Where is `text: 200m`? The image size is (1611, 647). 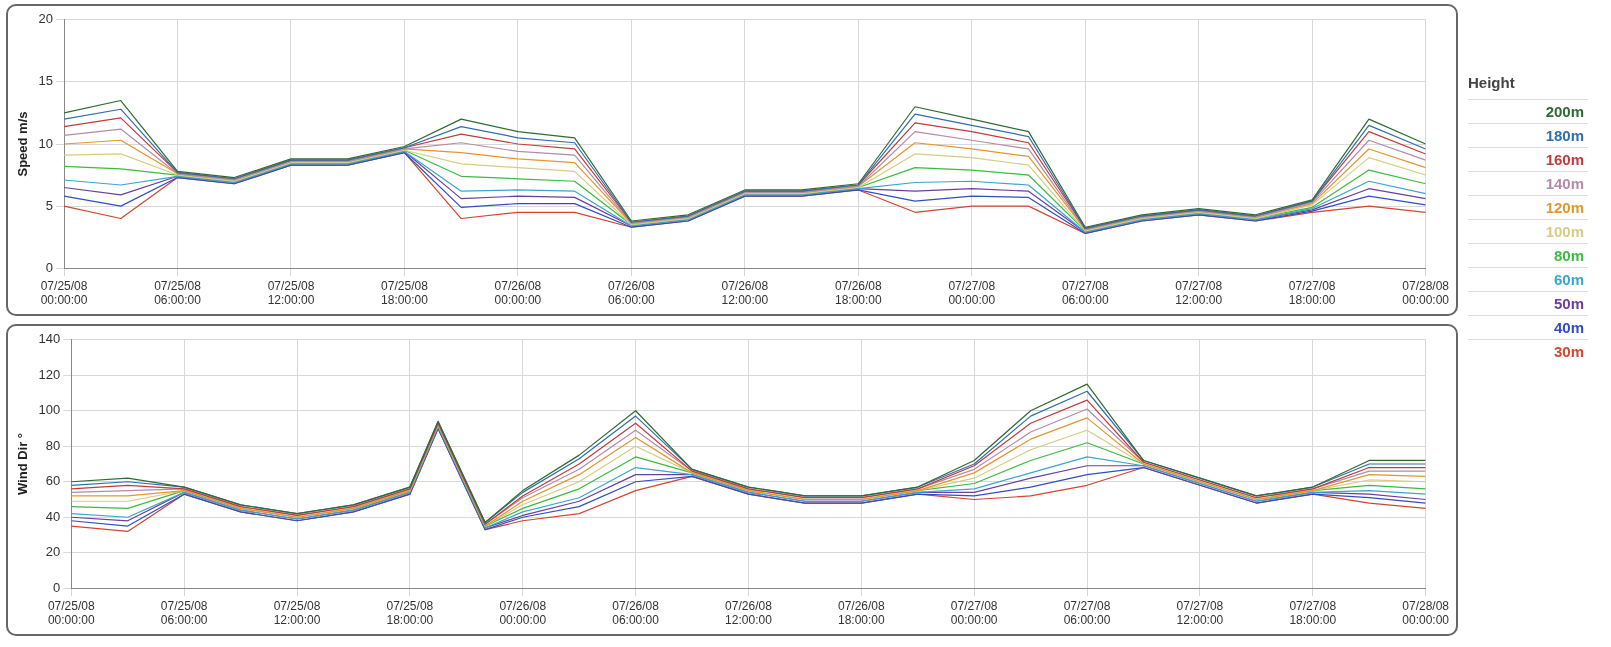
text: 200m is located at coordinates (1528, 111).